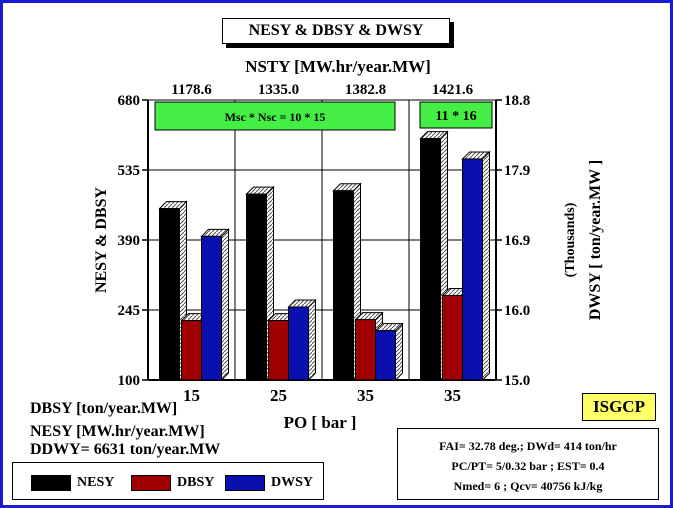  Describe the element at coordinates (292, 482) in the screenshot. I see `legend-label-dwsy: DWSY` at that location.